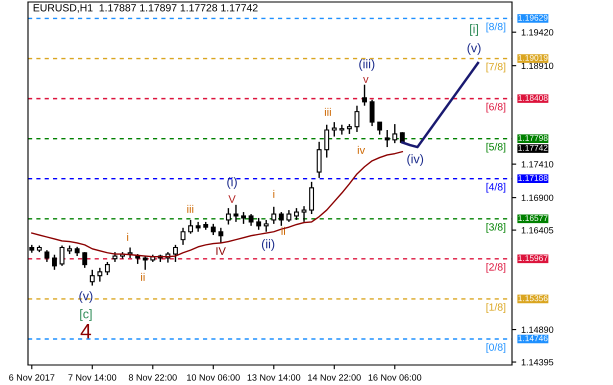 Image resolution: width=613 pixels, height=385 pixels. I want to click on x-tick-label: 10 Nov 06:00, so click(213, 377).